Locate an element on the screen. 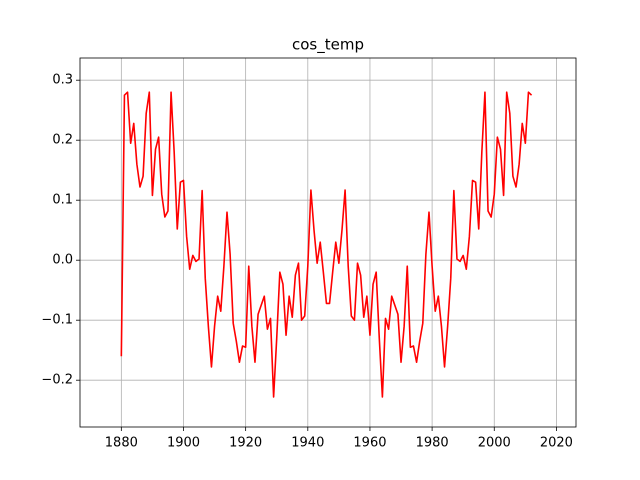  chart-title: cos_temp is located at coordinates (328, 45).